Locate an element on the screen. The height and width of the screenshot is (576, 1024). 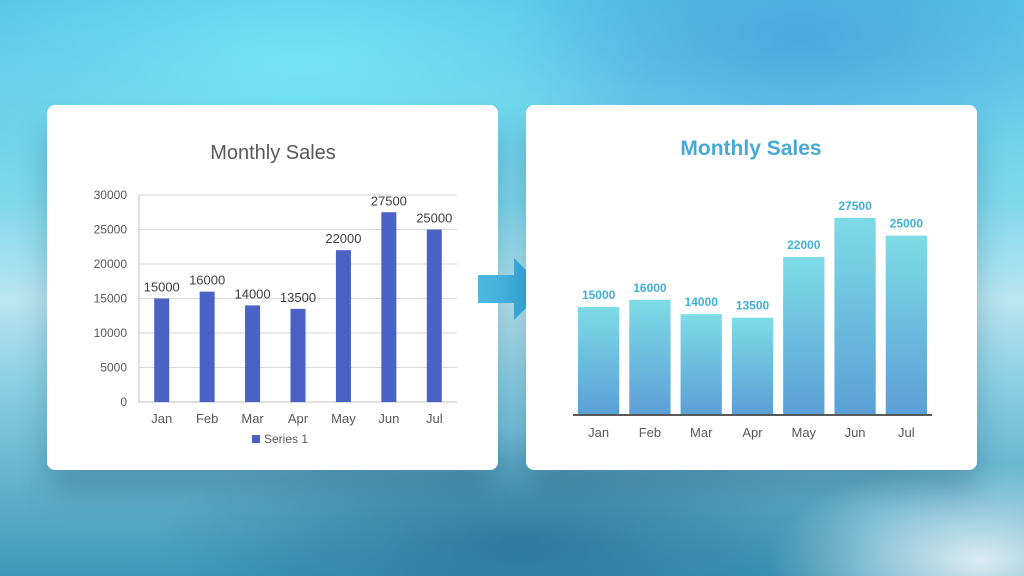
y-tick-label: 10000 is located at coordinates (111, 333).